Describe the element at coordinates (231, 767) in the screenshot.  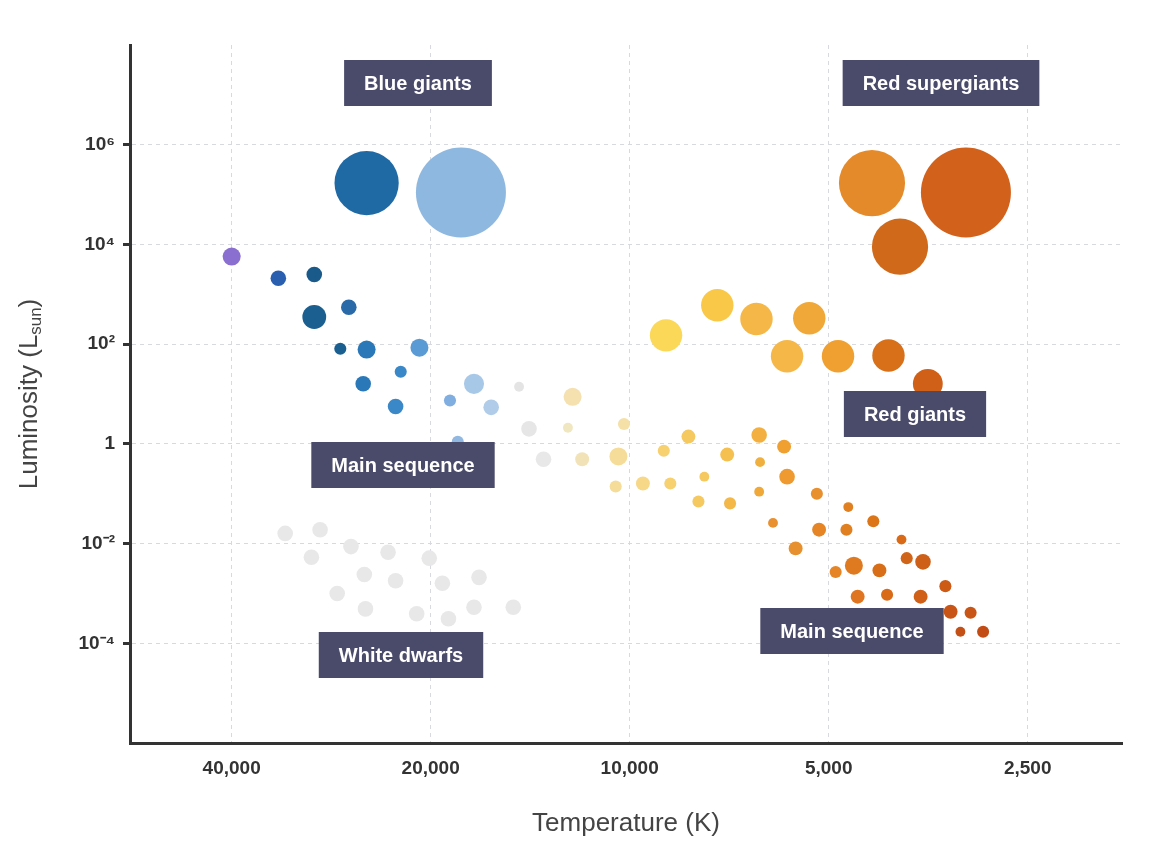
I see `x-tick-label: 40,000` at that location.